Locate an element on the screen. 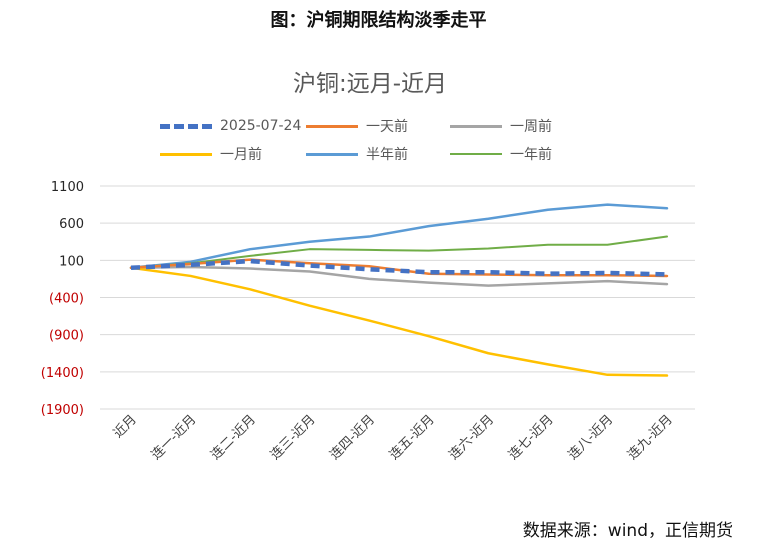 The height and width of the screenshot is (551, 757). y-tick-label: 600 is located at coordinates (71, 224).